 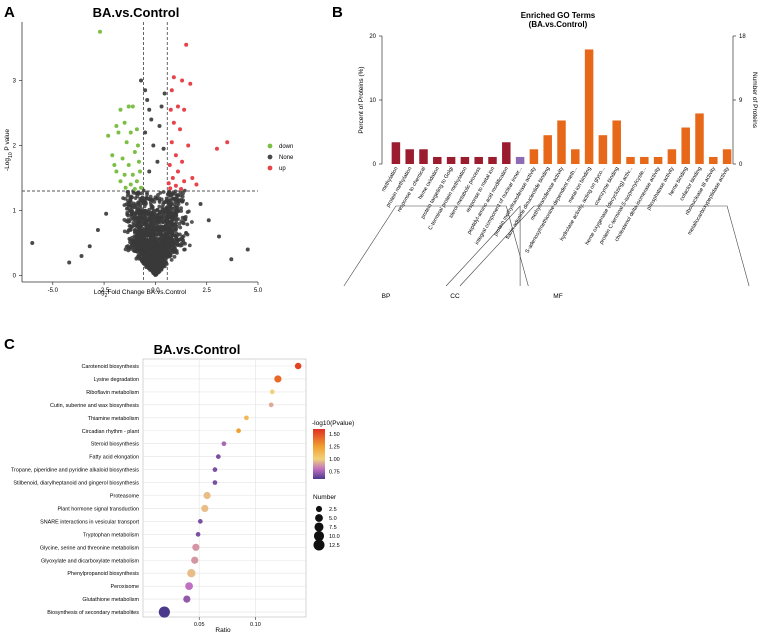 I want to click on go-right-tick-label: 9, so click(x=741, y=101).